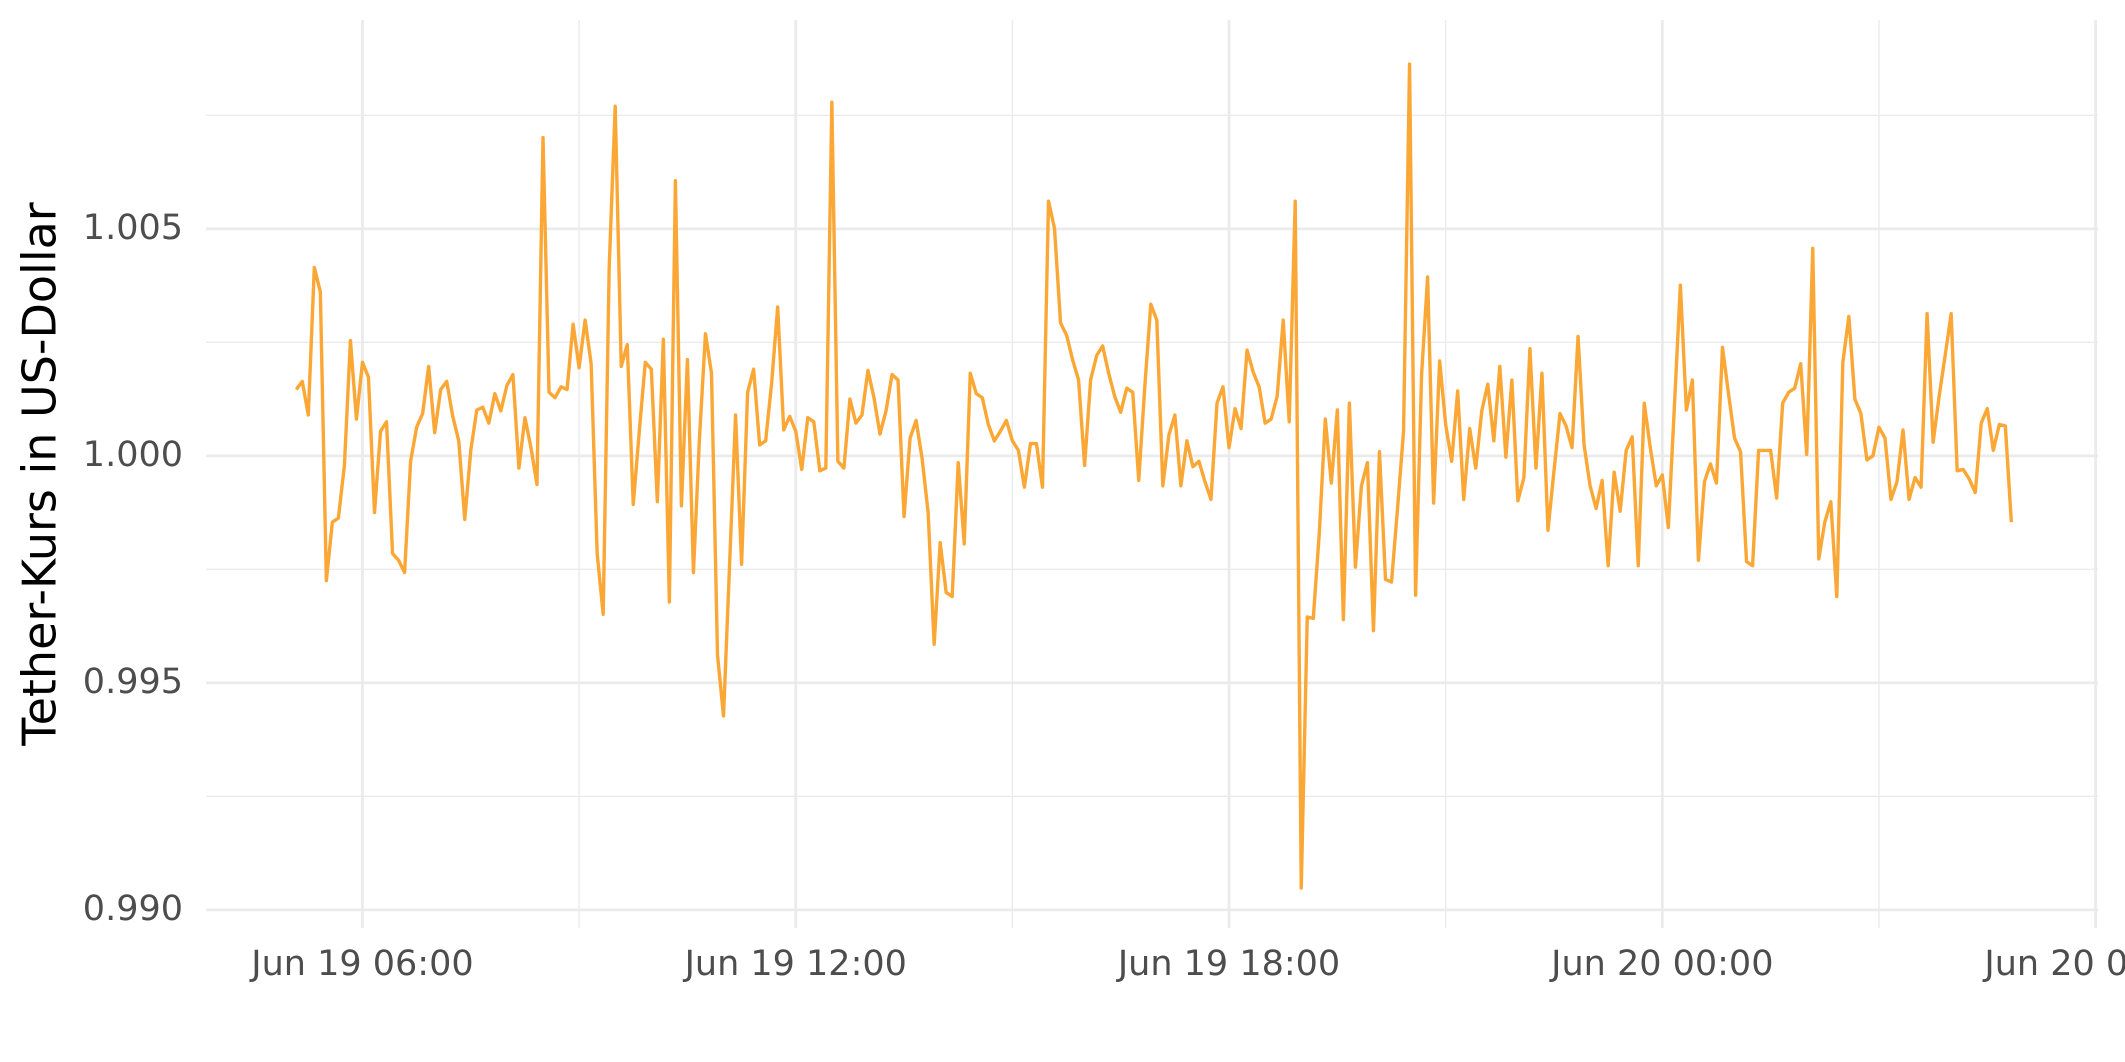 This screenshot has height=1062, width=2125. What do you see at coordinates (133, 228) in the screenshot?
I see `y-tick-label: 1.005` at bounding box center [133, 228].